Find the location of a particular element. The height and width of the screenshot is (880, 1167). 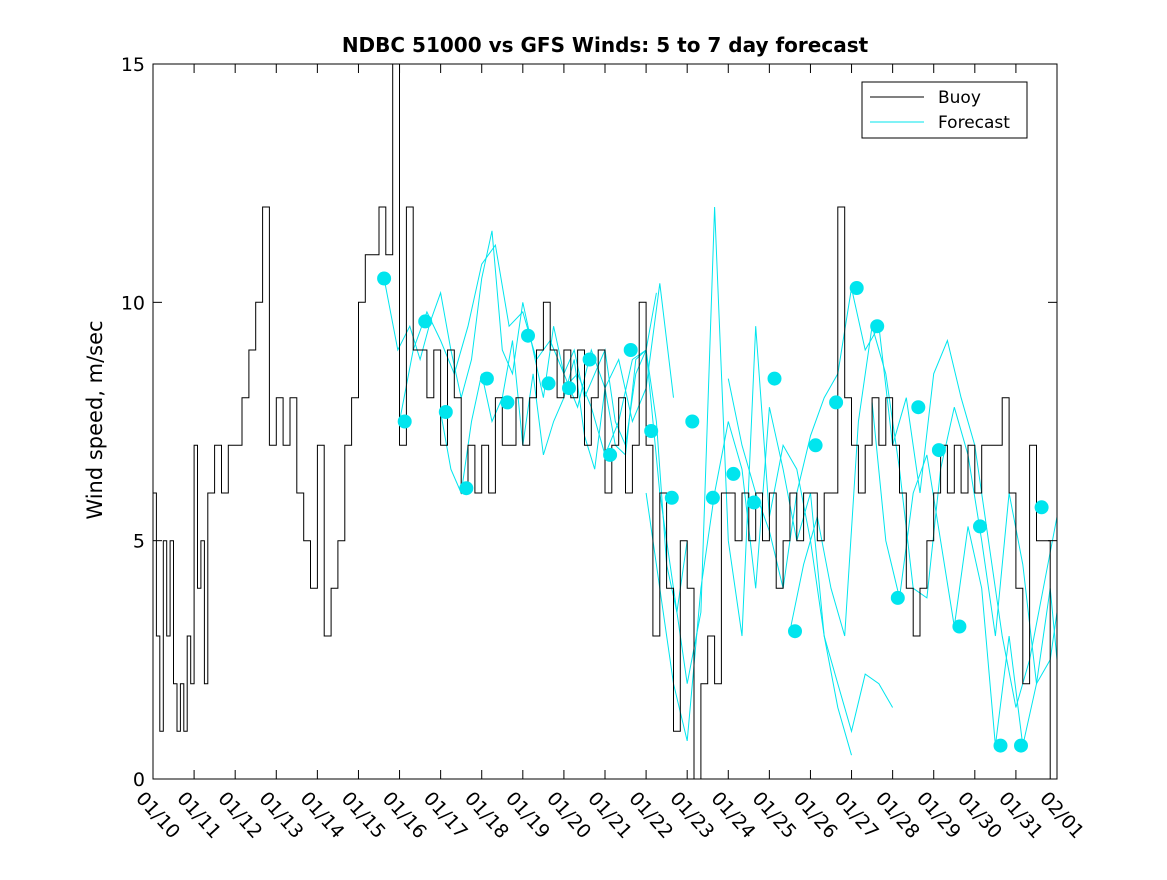

legend-buoy-label: Buoy is located at coordinates (959, 98).